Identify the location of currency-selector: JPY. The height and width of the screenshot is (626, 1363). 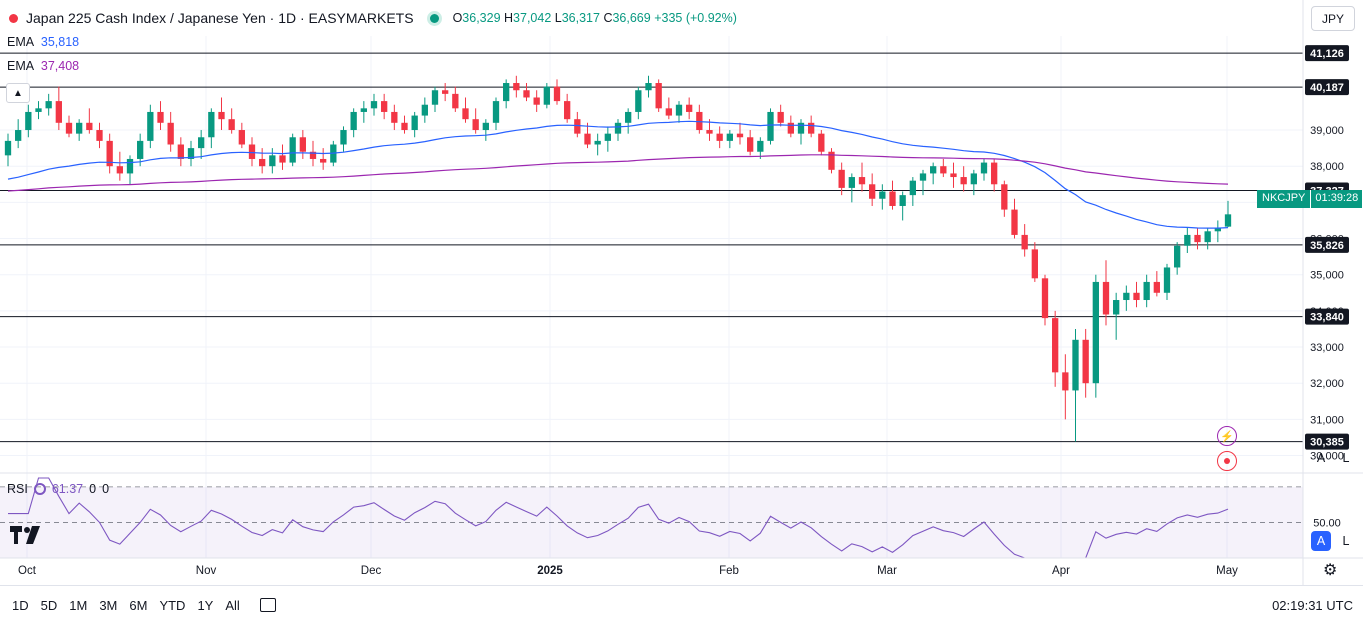
(1333, 18).